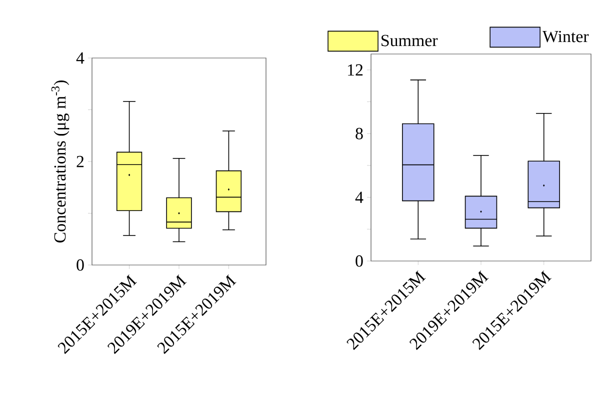 The height and width of the screenshot is (404, 594). Describe the element at coordinates (355, 70) in the screenshot. I see `y-tick-label: 12` at that location.